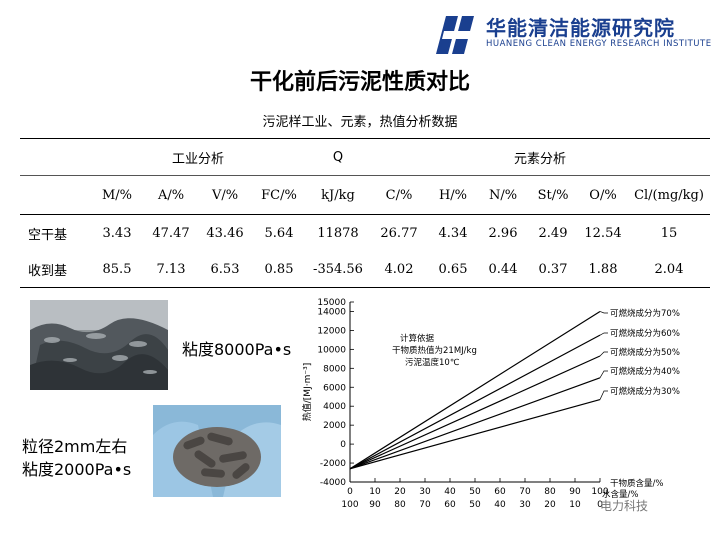  What do you see at coordinates (450, 505) in the screenshot?
I see `x-tick-label-water: 60` at bounding box center [450, 505].